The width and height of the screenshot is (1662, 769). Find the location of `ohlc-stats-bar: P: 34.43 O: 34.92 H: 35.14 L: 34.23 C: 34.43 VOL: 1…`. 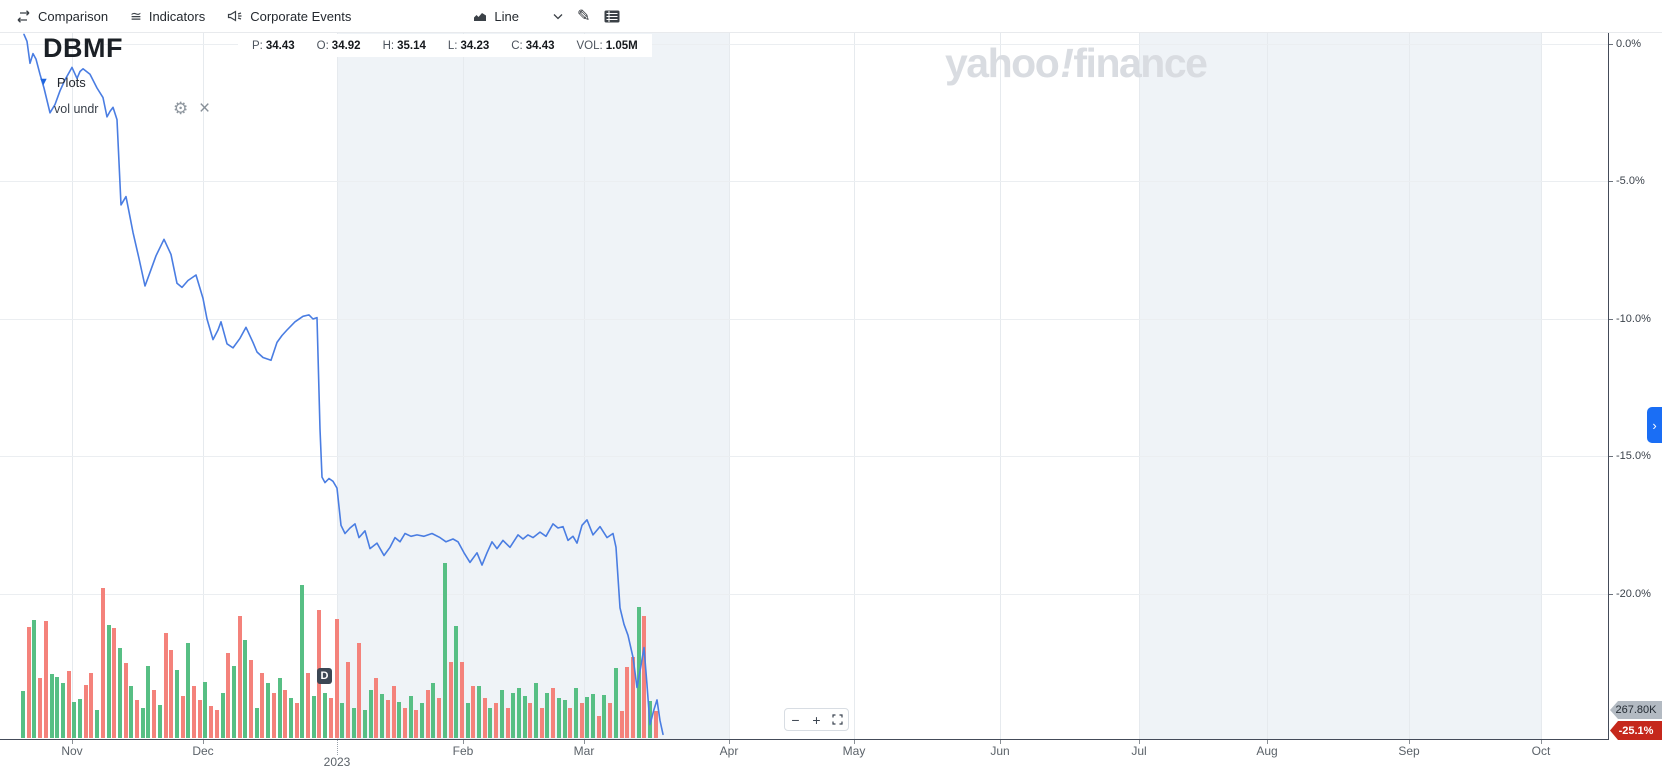

ohlc-stats-bar: P: 34.43 O: 34.92 H: 35.14 L: 34.23 C: 34.43 VOL: 1… is located at coordinates (445, 45).